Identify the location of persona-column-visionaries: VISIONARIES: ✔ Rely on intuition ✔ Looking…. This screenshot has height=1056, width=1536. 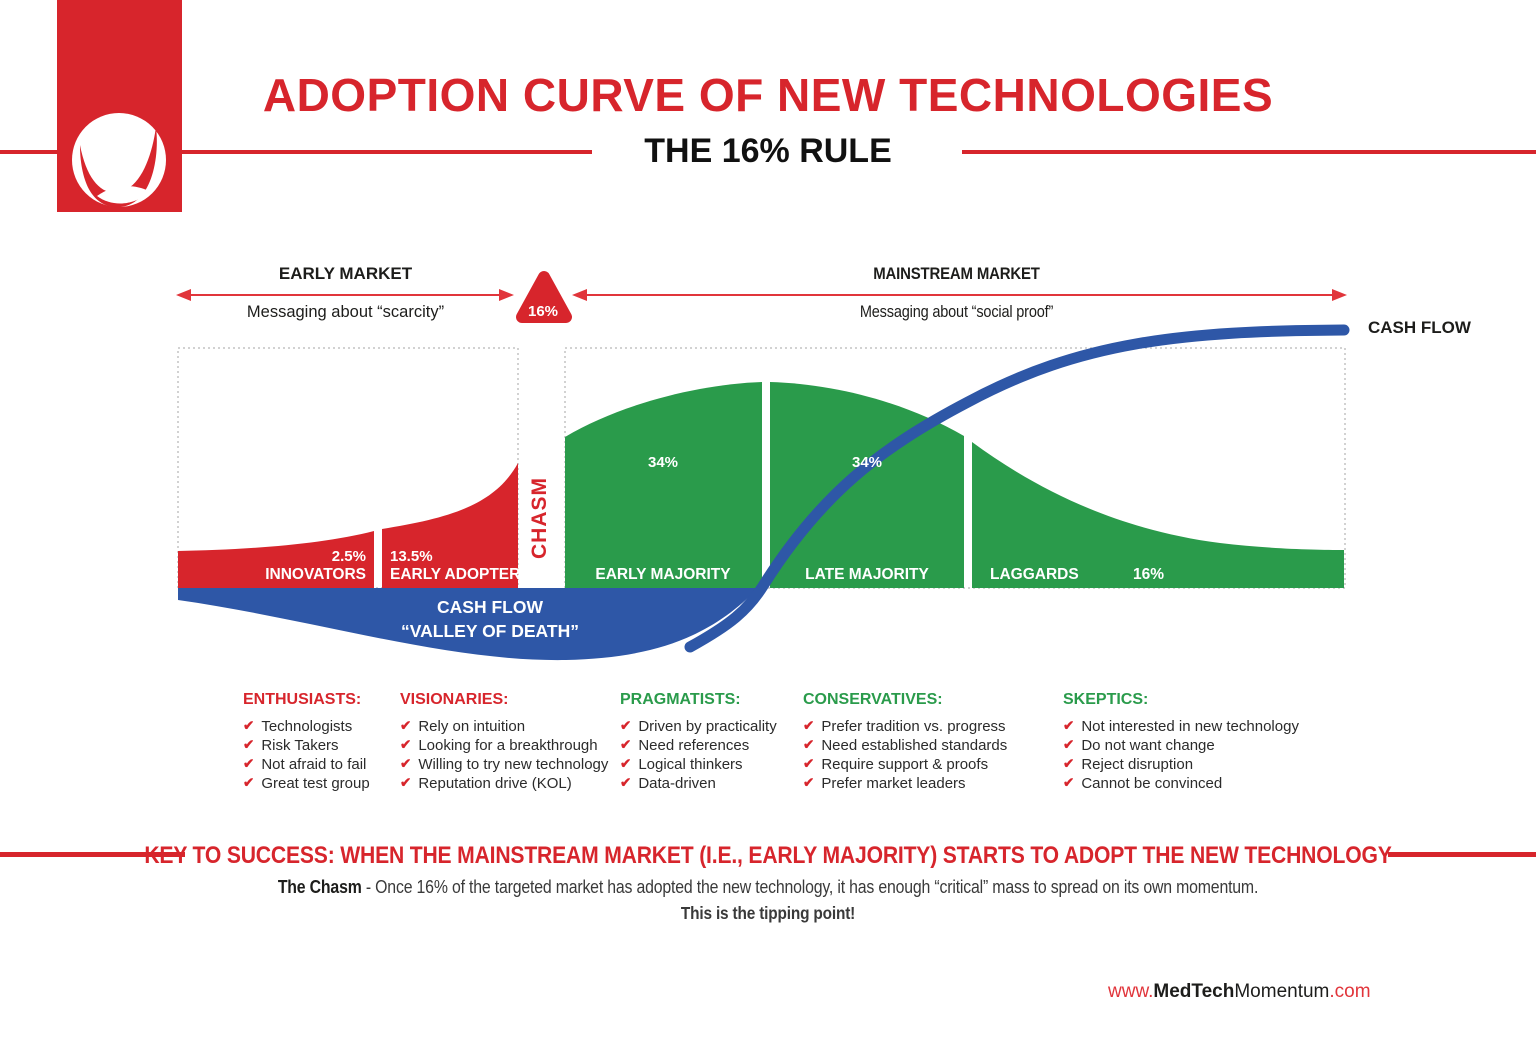
(504, 742).